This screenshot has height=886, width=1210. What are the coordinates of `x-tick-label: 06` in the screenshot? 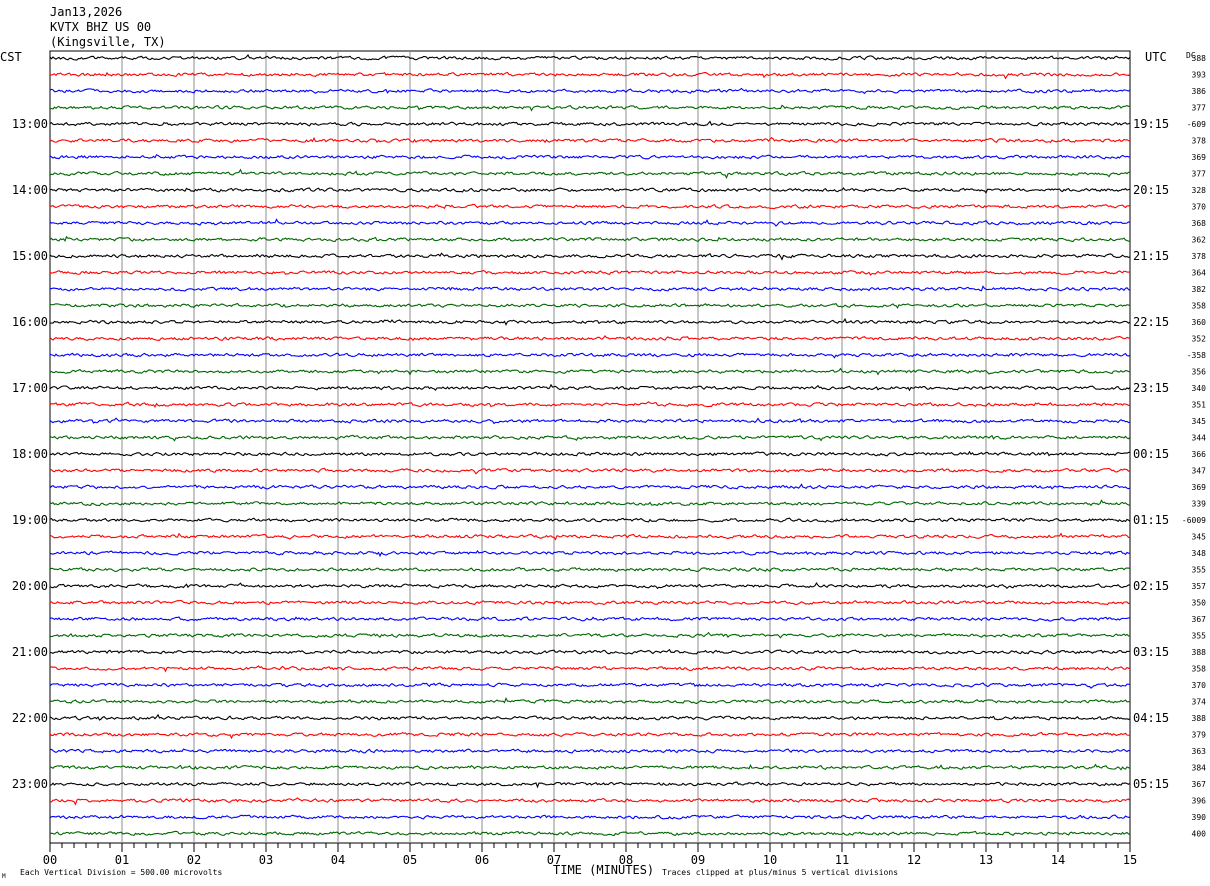 It's located at (482, 860).